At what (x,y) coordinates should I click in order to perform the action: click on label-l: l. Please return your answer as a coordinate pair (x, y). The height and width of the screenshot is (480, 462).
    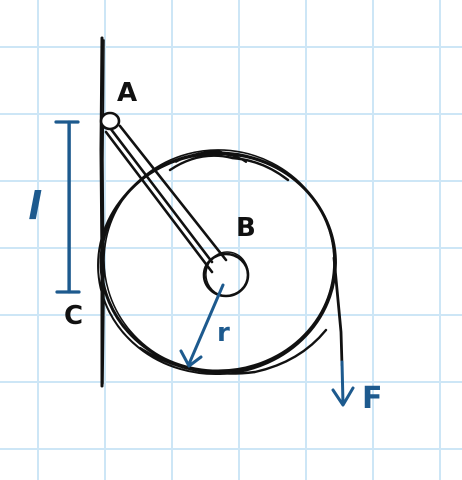
    Looking at the image, I should click on (35, 206).